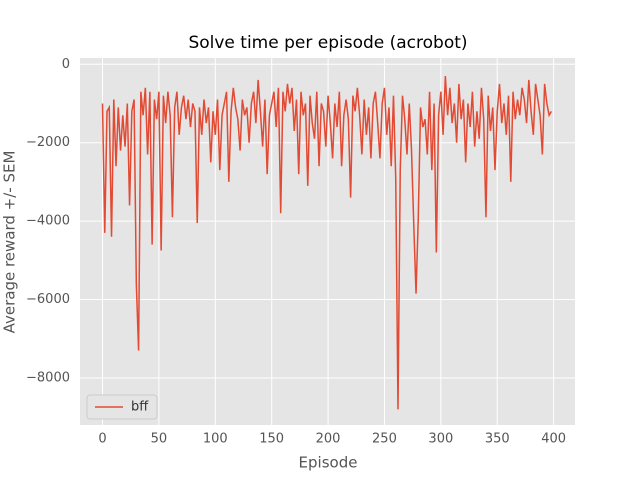 The width and height of the screenshot is (640, 484). I want to click on x-tick-label: 150, so click(271, 439).